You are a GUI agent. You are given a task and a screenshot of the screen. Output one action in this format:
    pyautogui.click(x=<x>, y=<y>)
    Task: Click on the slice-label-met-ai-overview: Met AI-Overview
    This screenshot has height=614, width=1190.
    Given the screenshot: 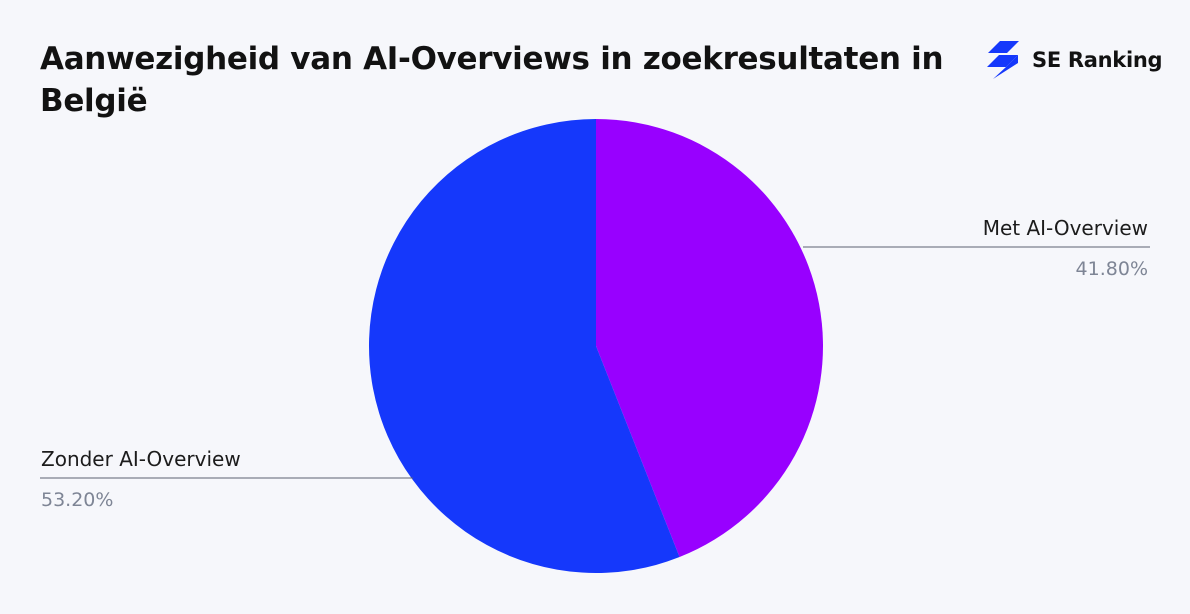 What is the action you would take?
    pyautogui.click(x=1065, y=228)
    